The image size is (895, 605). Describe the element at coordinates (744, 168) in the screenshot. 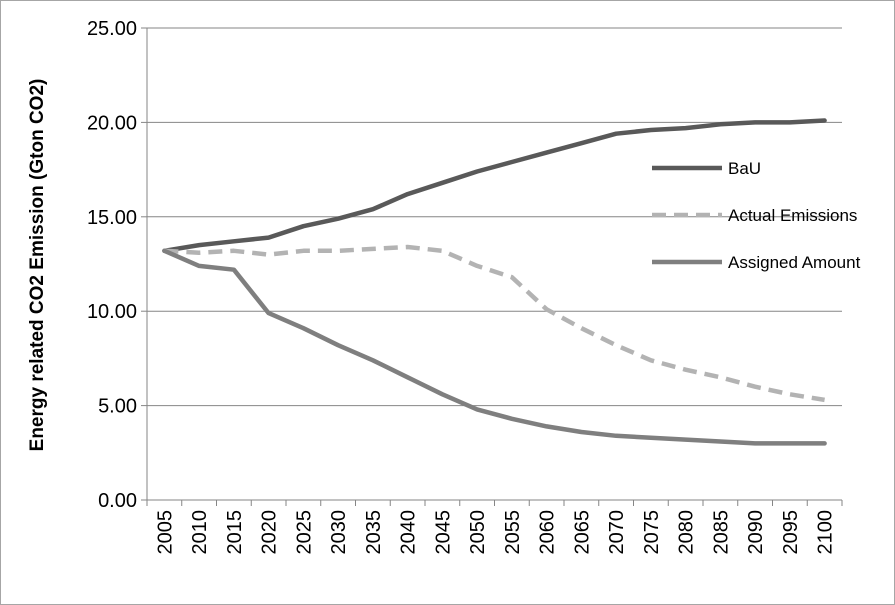

I see `legend-label: BaU` at that location.